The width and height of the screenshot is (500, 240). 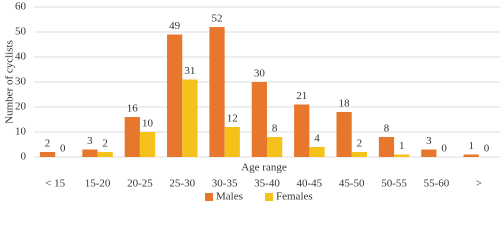 I want to click on data-label: 52, so click(x=217, y=19).